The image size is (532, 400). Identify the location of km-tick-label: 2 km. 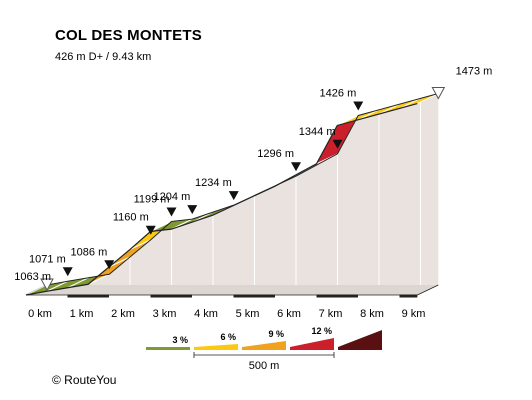
(123, 314).